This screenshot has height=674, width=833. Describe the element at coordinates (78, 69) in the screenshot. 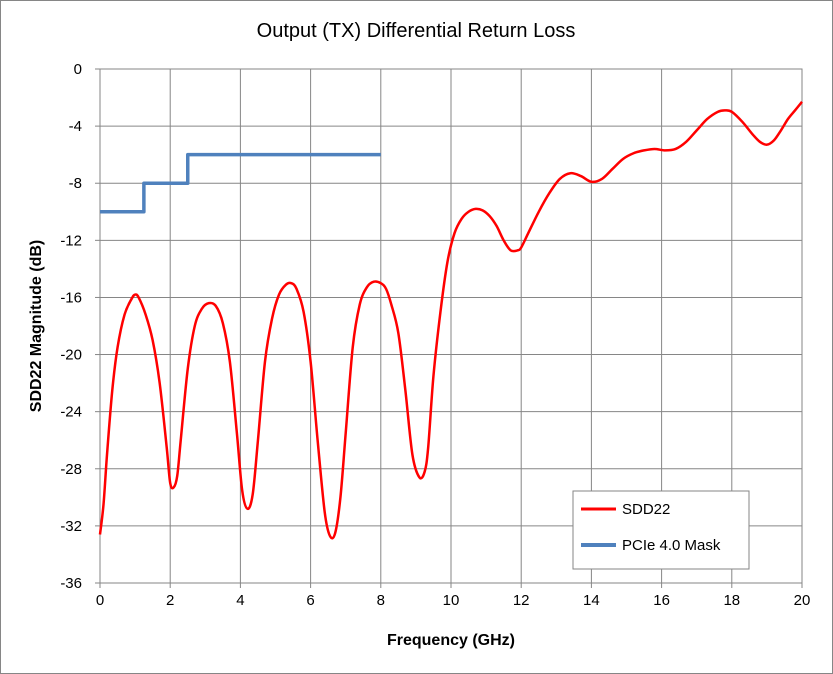

I see `y-tick-label: 0` at that location.